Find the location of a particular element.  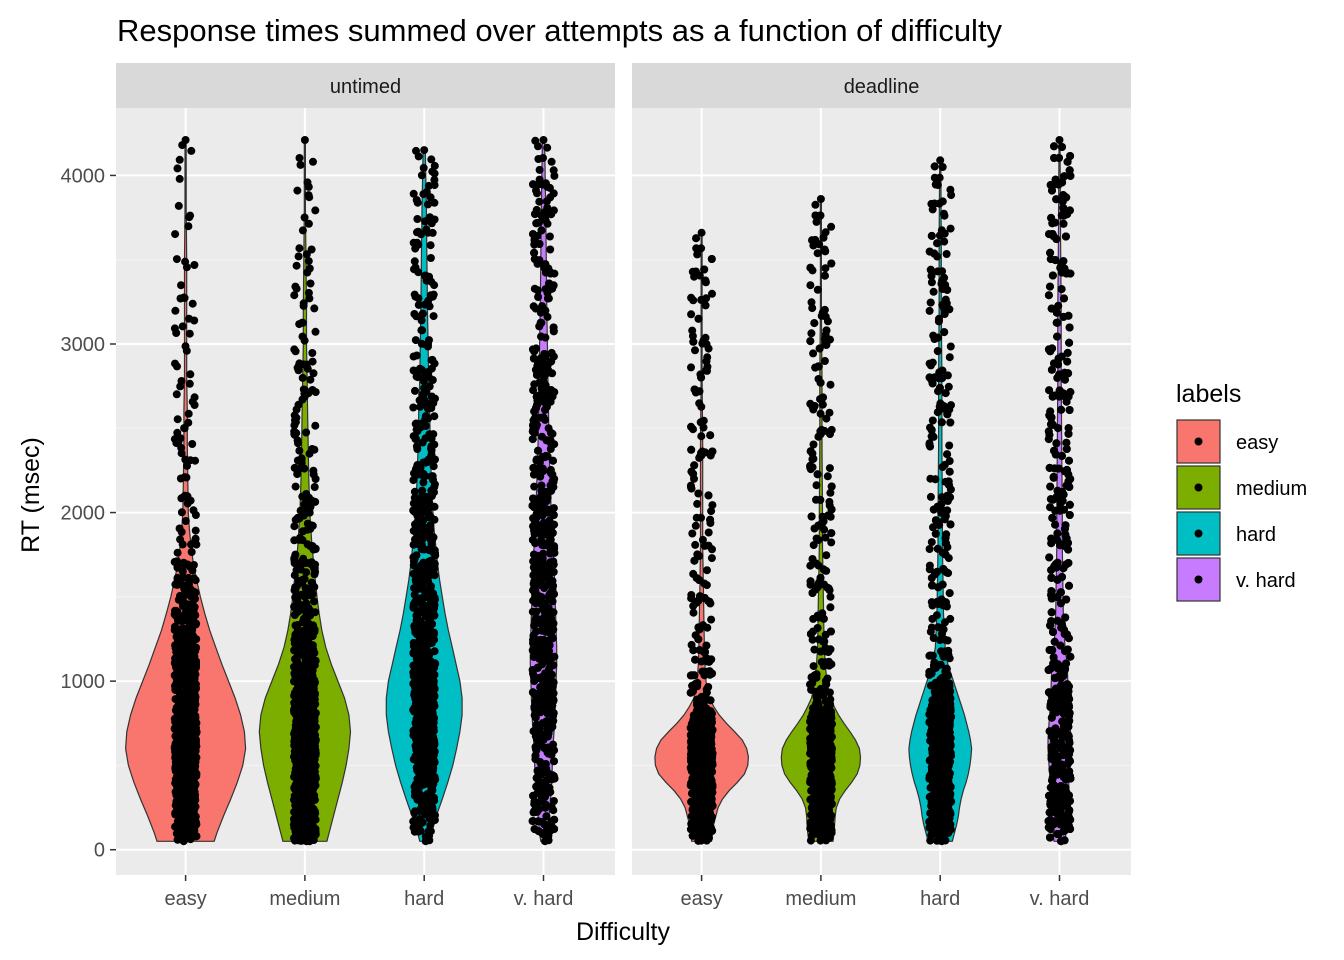

x-tick-label: easy is located at coordinates (185, 899).